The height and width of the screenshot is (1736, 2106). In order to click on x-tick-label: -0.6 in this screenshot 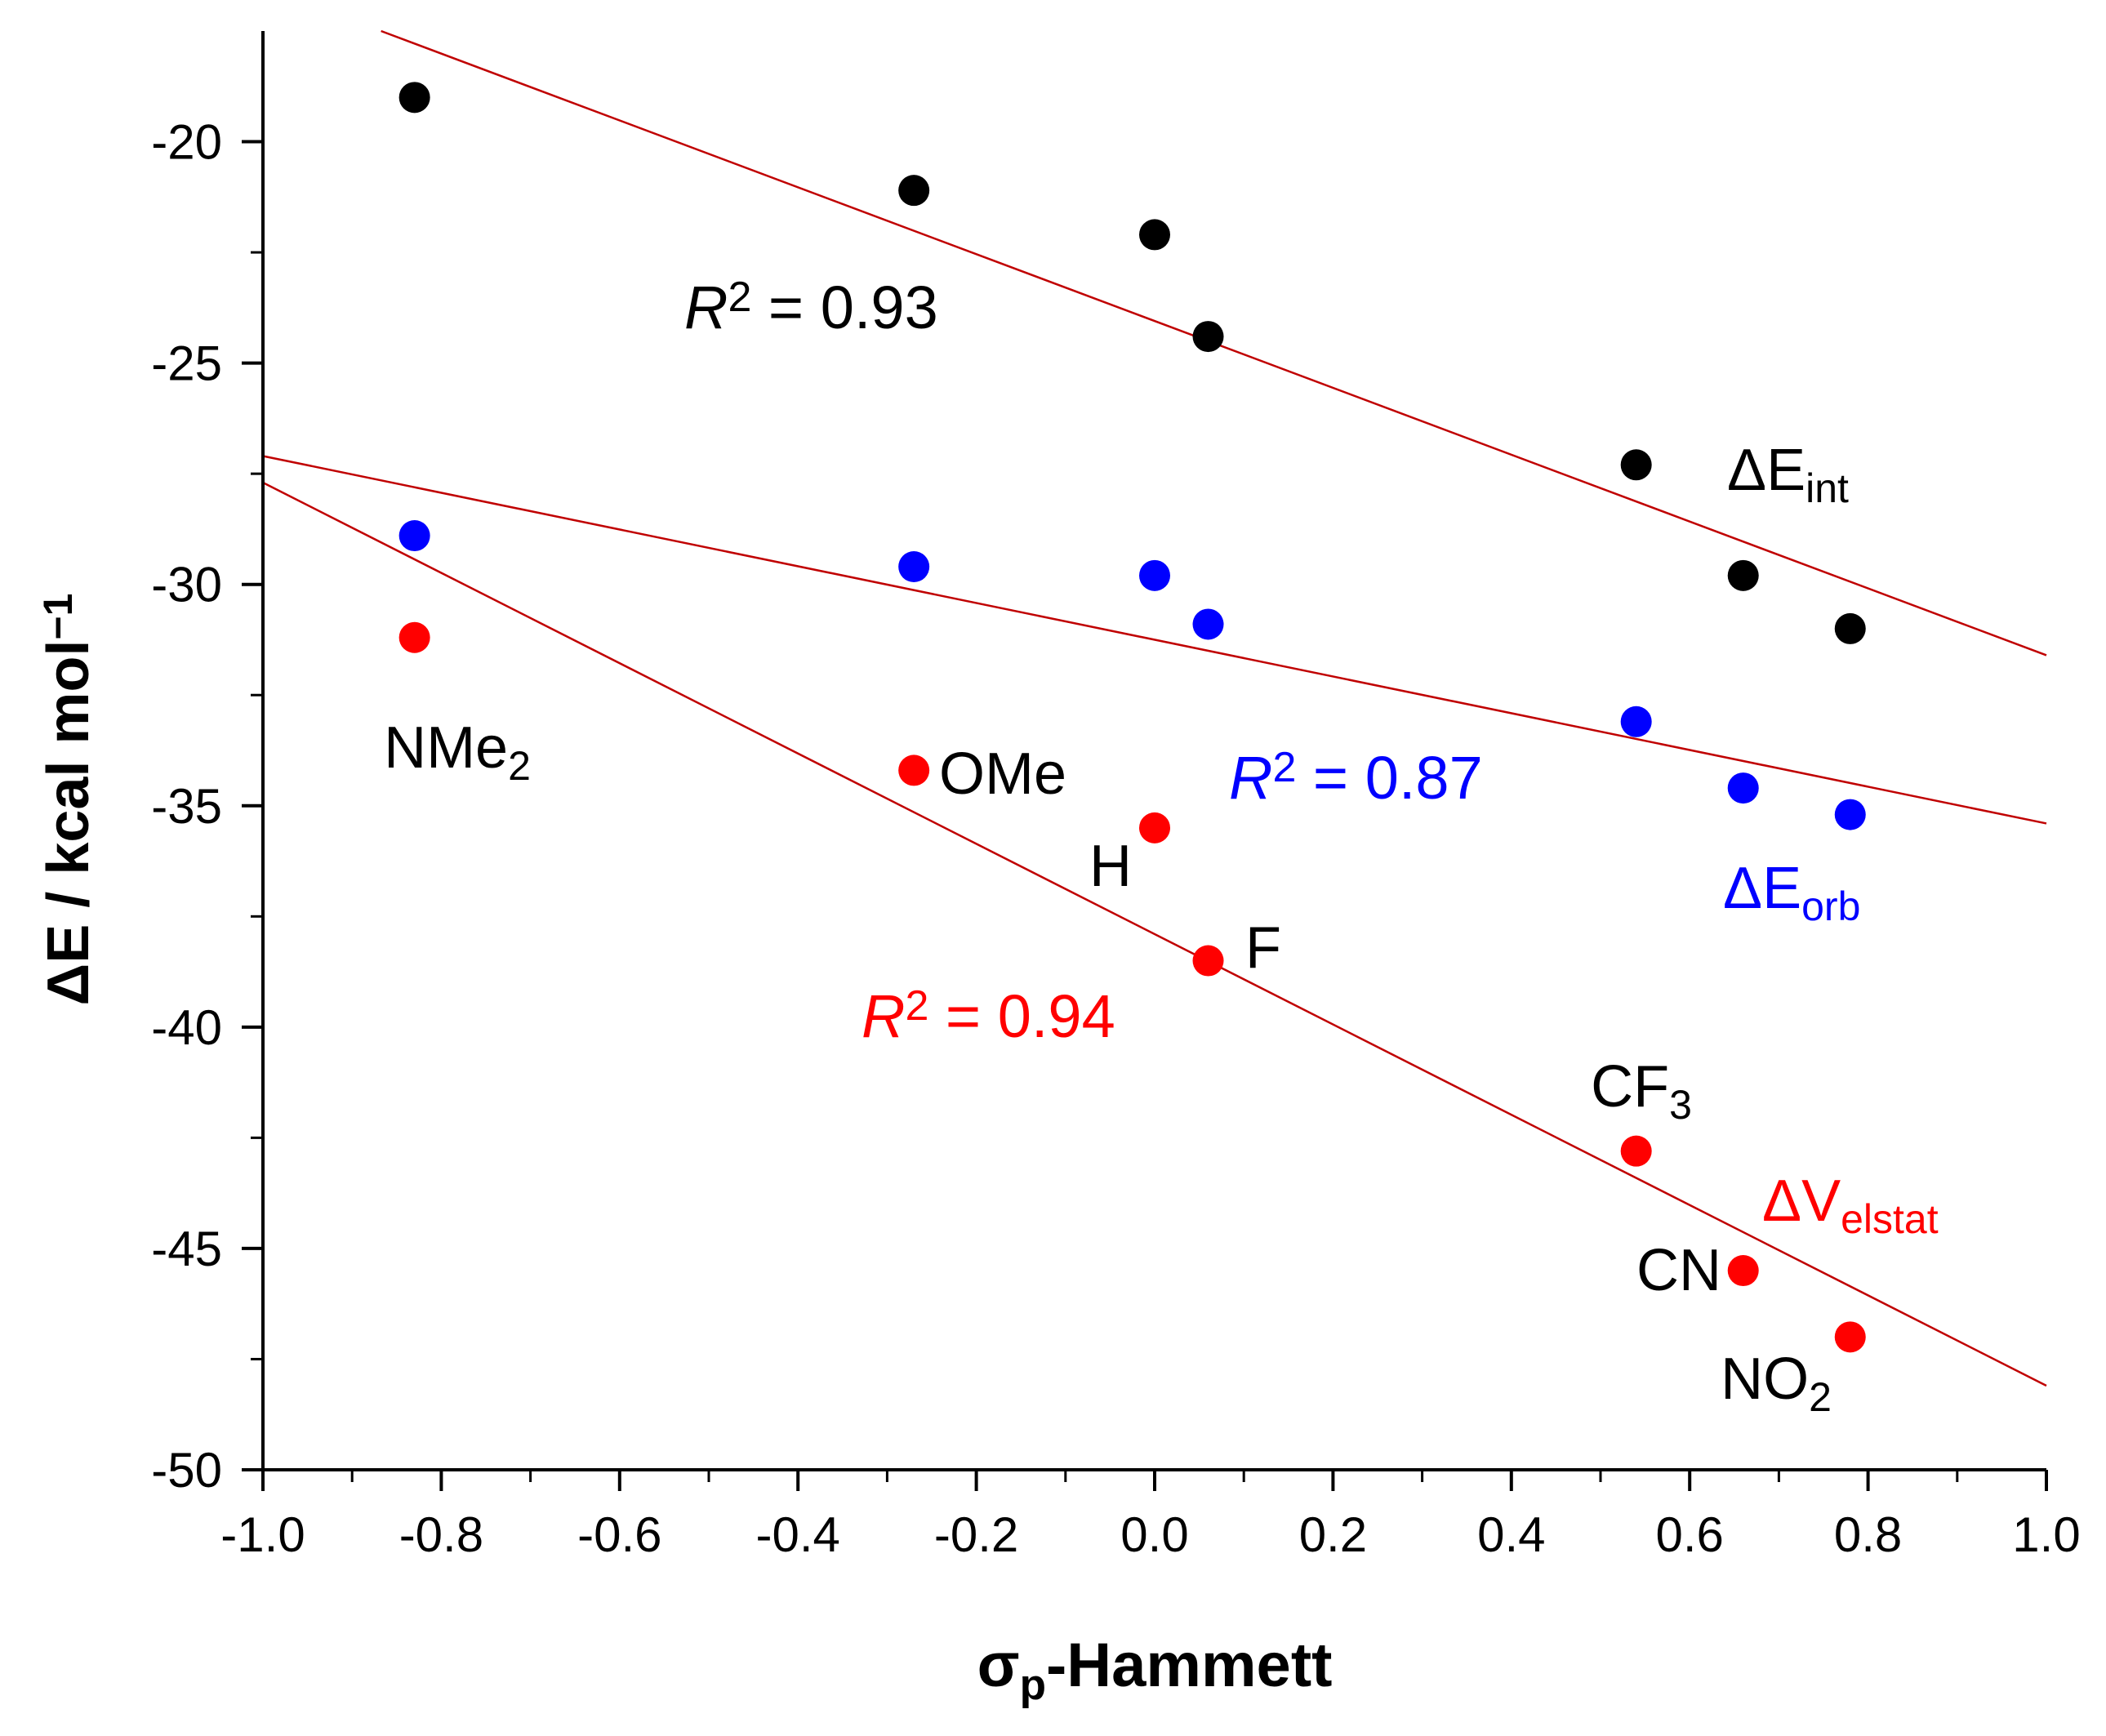, I will do `click(619, 1534)`.